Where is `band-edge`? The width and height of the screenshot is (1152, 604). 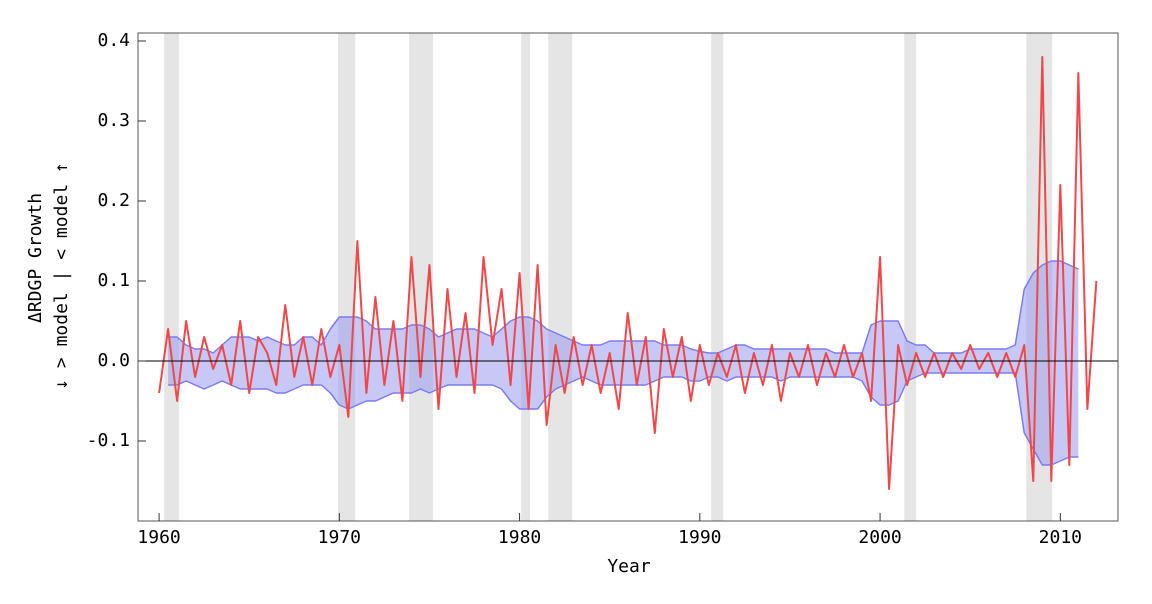
band-edge is located at coordinates (623, 419).